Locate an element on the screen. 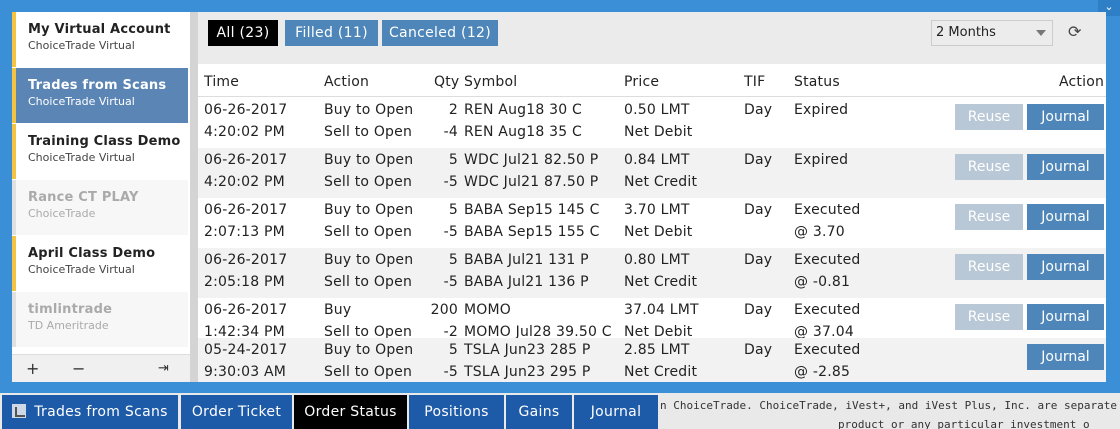 The image size is (1120, 429). order-symbol-leg1: BABA Jul21 131 P is located at coordinates (526, 260).